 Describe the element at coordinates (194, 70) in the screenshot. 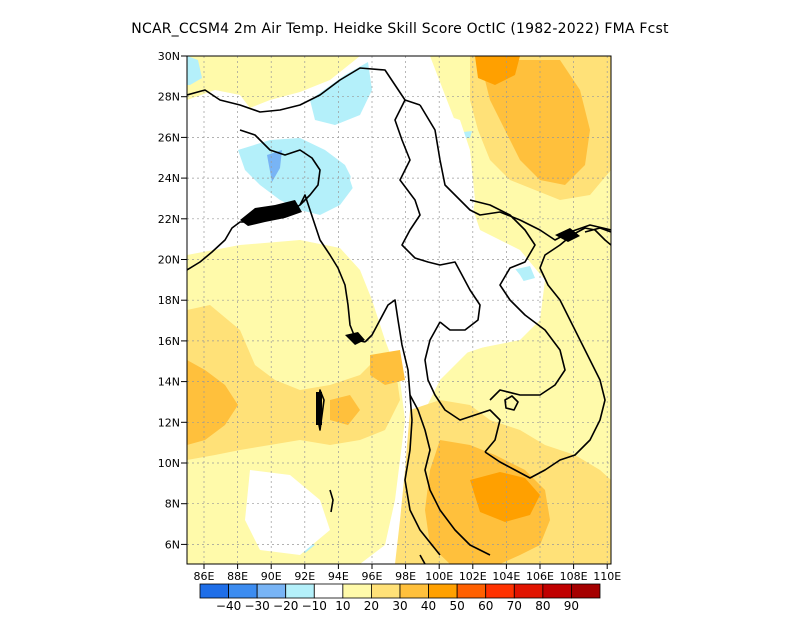

I see `shade-cyan-nw` at that location.